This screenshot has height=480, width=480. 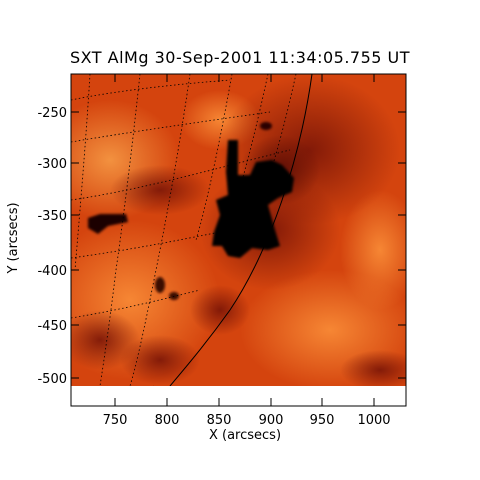 What do you see at coordinates (167, 420) in the screenshot?
I see `x-tick-label: 800` at bounding box center [167, 420].